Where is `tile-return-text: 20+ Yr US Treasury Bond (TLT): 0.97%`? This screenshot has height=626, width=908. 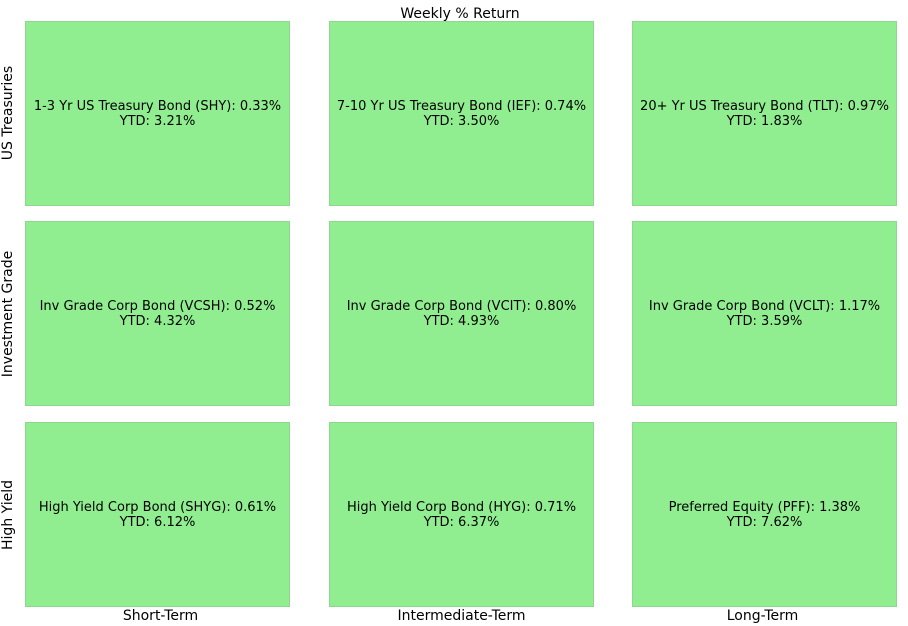
tile-return-text: 20+ Yr US Treasury Bond (TLT): 0.97% is located at coordinates (764, 106).